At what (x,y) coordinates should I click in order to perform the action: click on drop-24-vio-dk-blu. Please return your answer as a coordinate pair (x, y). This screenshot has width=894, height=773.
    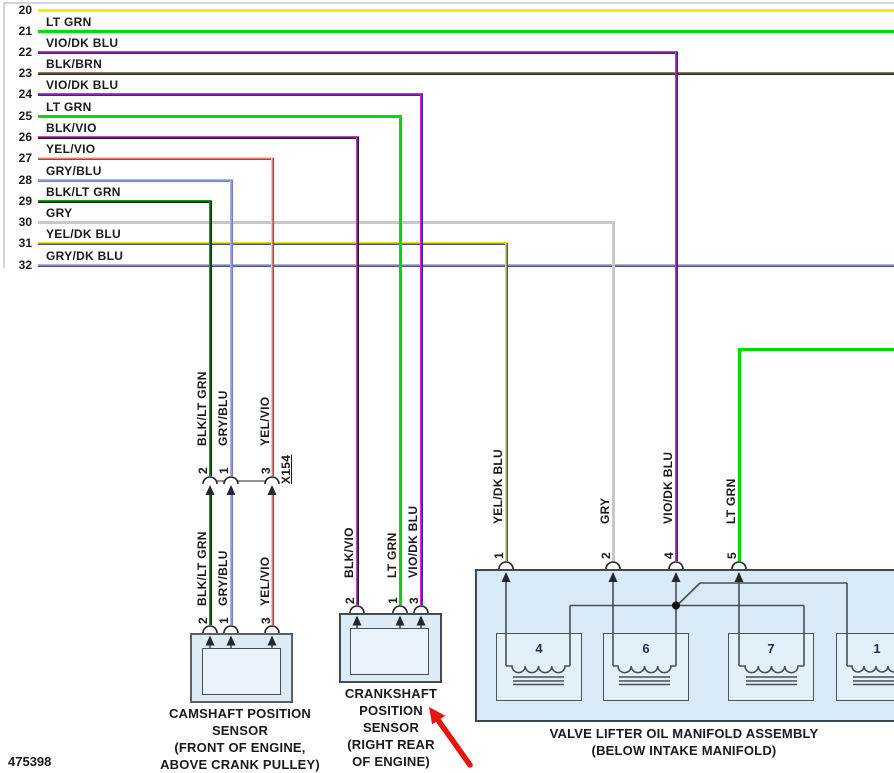
    Looking at the image, I should click on (421, 349).